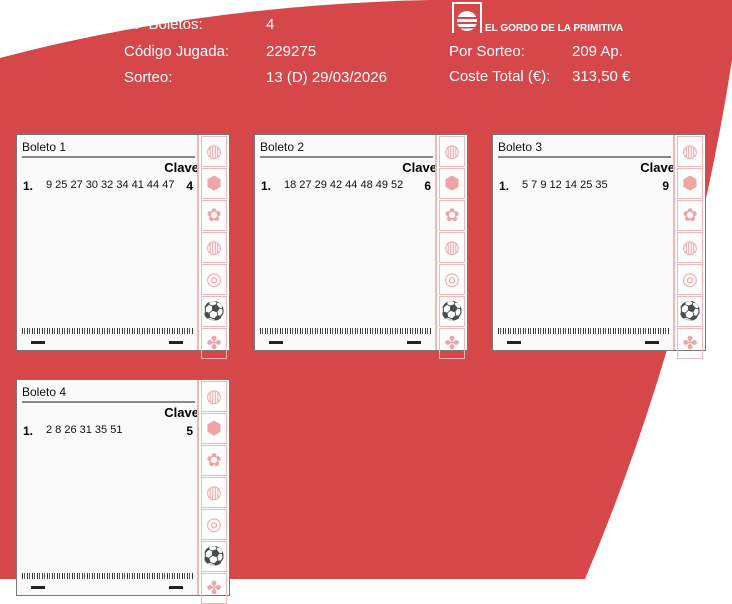 The image size is (732, 604). Describe the element at coordinates (110, 185) in the screenshot. I see `bet-numbers: 9 25 27 30 32 34 41 44 47` at that location.